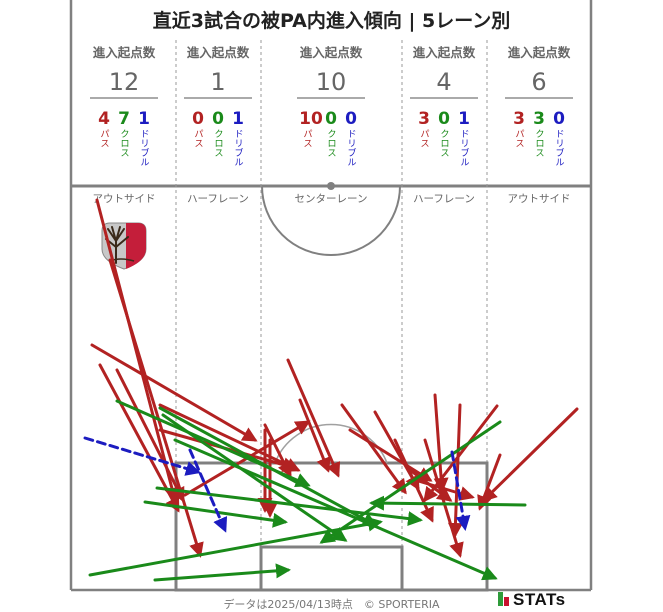 This screenshot has width=663, height=612. What do you see at coordinates (331, 186) in the screenshot?
I see `center-spot` at bounding box center [331, 186].